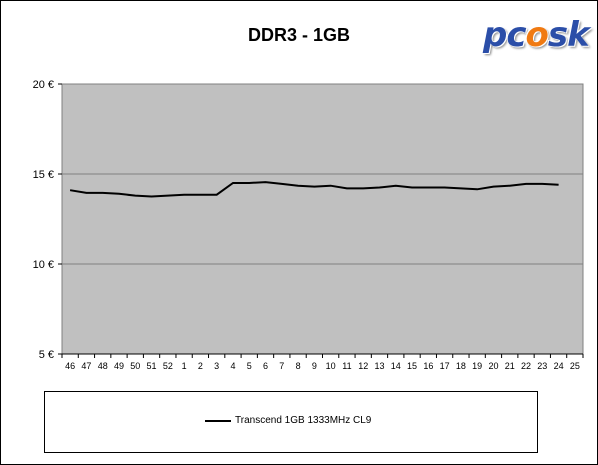 The height and width of the screenshot is (465, 598). I want to click on y-tick-label: 10 €, so click(43, 265).